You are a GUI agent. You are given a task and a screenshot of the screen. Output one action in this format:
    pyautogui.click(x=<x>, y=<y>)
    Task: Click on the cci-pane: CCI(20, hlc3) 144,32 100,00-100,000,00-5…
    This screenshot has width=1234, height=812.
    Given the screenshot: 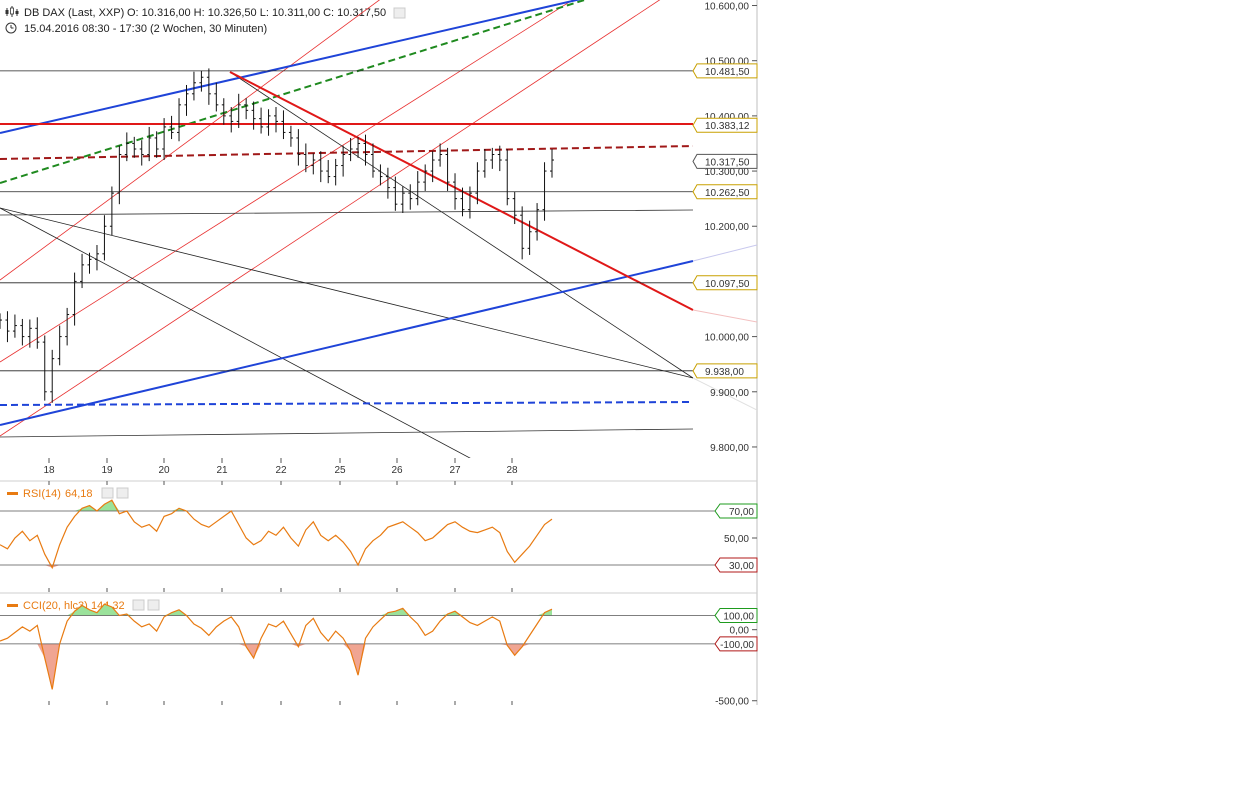 What is the action you would take?
    pyautogui.click(x=379, y=653)
    